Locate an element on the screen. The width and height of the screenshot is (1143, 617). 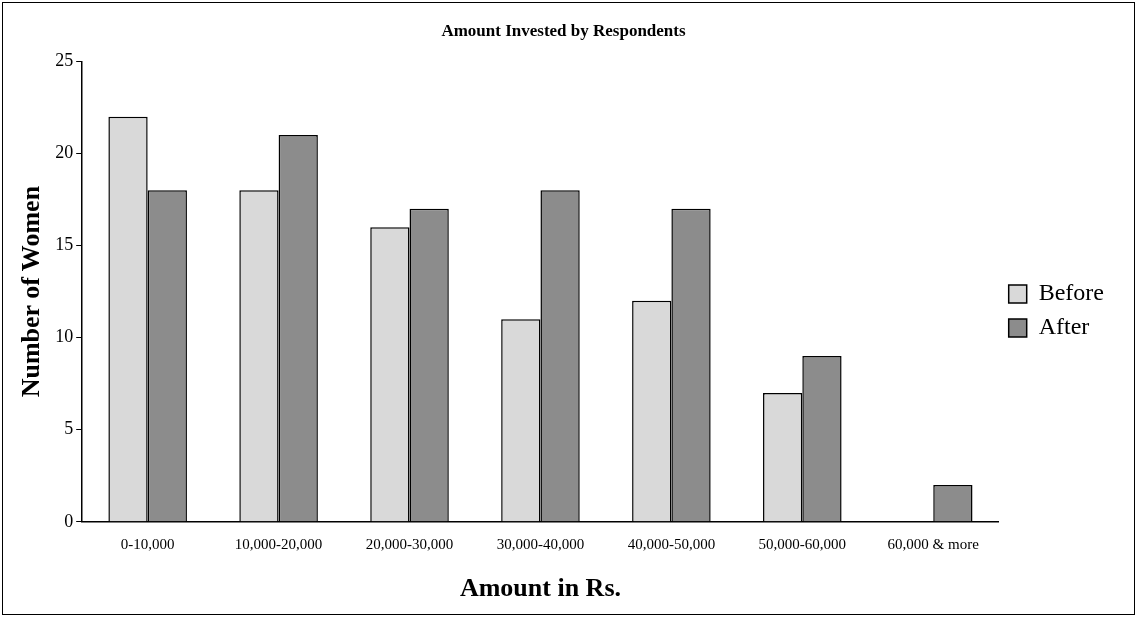
chart-title: Amount Invested by Respondents is located at coordinates (563, 30).